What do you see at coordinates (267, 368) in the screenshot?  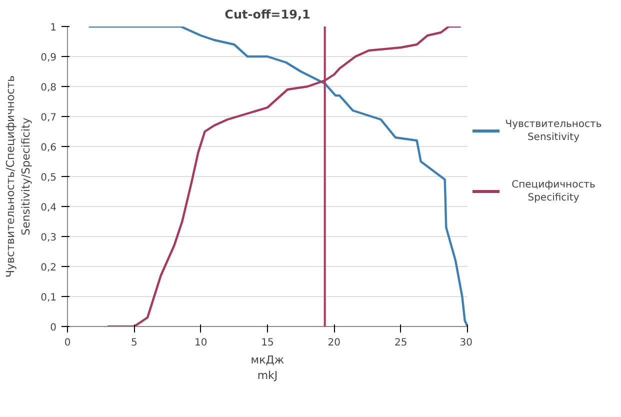 I see `x-axis-title: мкДж mkJ` at bounding box center [267, 368].